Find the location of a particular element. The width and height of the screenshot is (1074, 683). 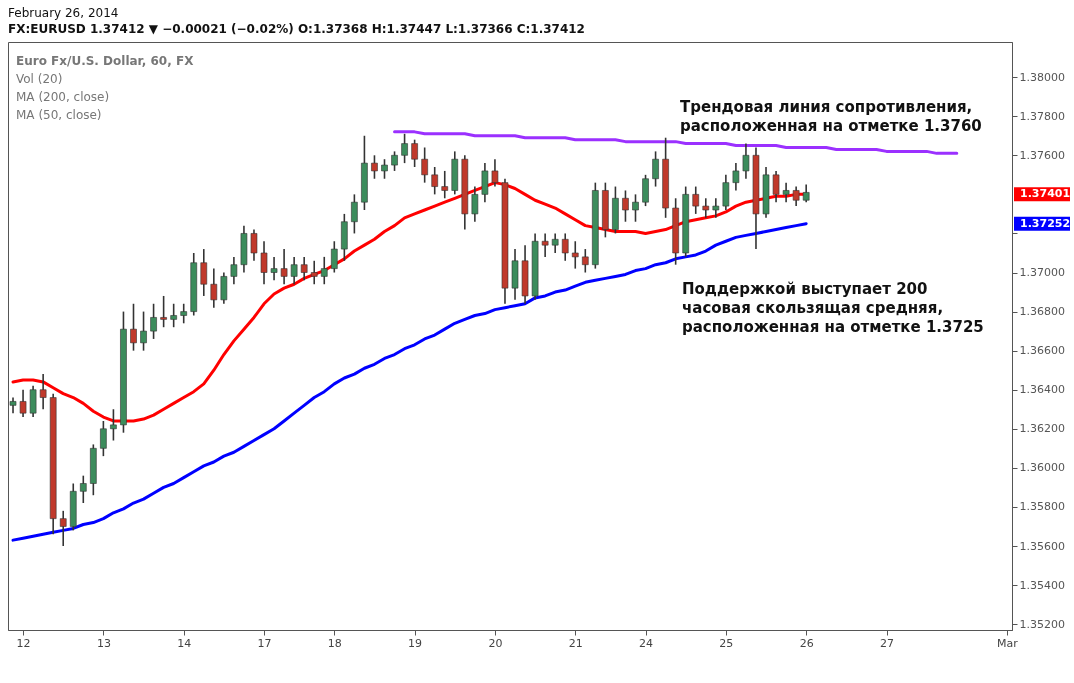

x-tick-label: 21 is located at coordinates (575, 643).